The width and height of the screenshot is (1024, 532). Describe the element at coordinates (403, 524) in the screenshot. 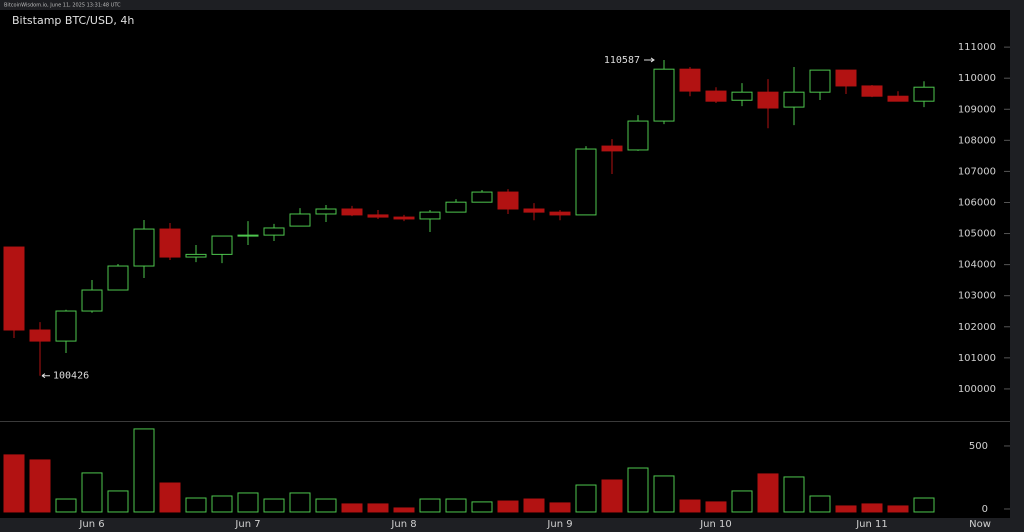

I see `x-tick-label: Jun 8` at that location.